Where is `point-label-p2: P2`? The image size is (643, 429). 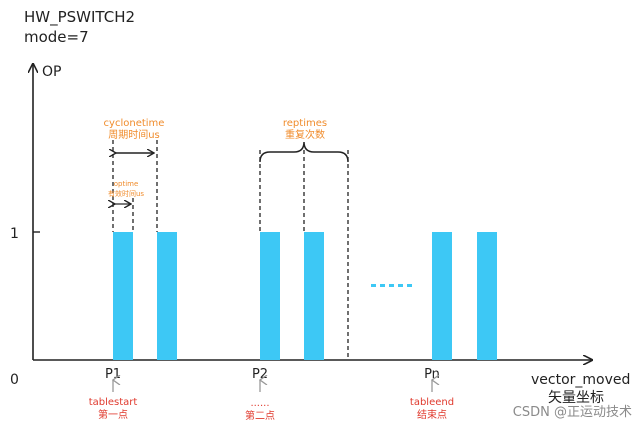 point-label-p2: P2 is located at coordinates (260, 374).